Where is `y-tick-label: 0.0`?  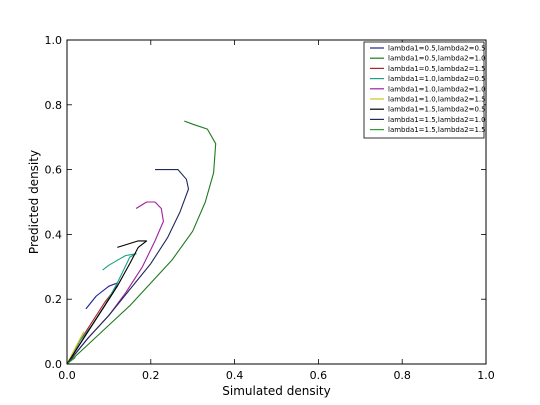 y-tick-label: 0.0 is located at coordinates (54, 364).